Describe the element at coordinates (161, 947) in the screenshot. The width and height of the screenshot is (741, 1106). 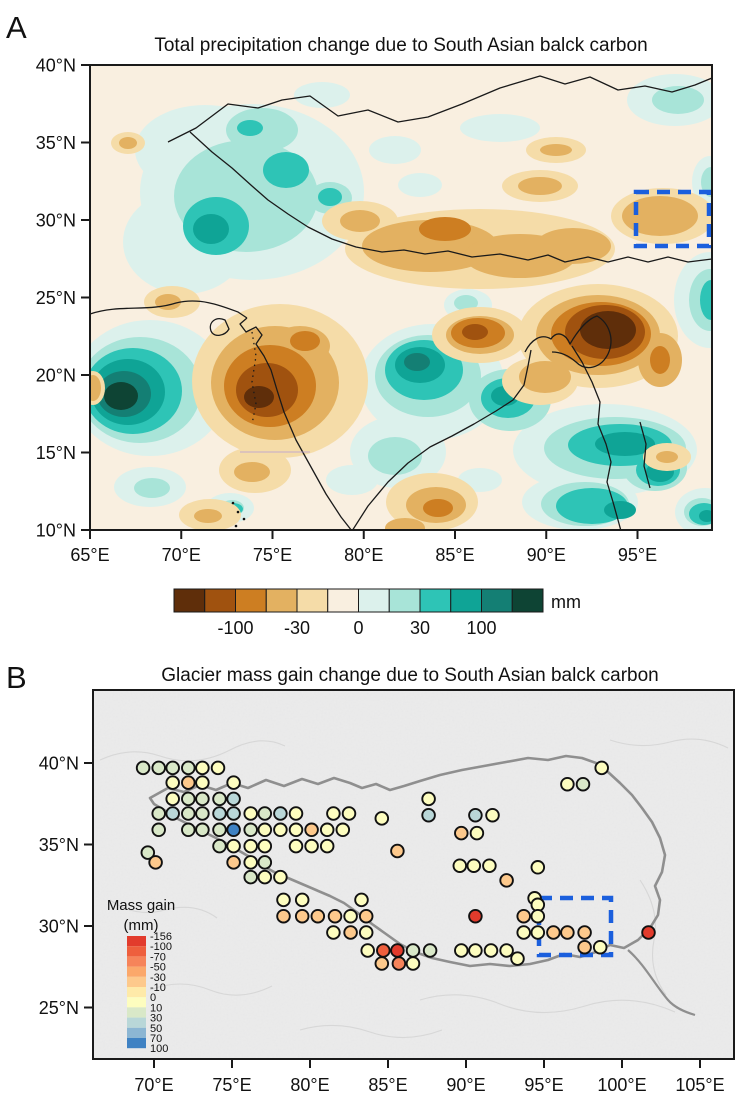
I see `legend-tick-label: -100` at that location.